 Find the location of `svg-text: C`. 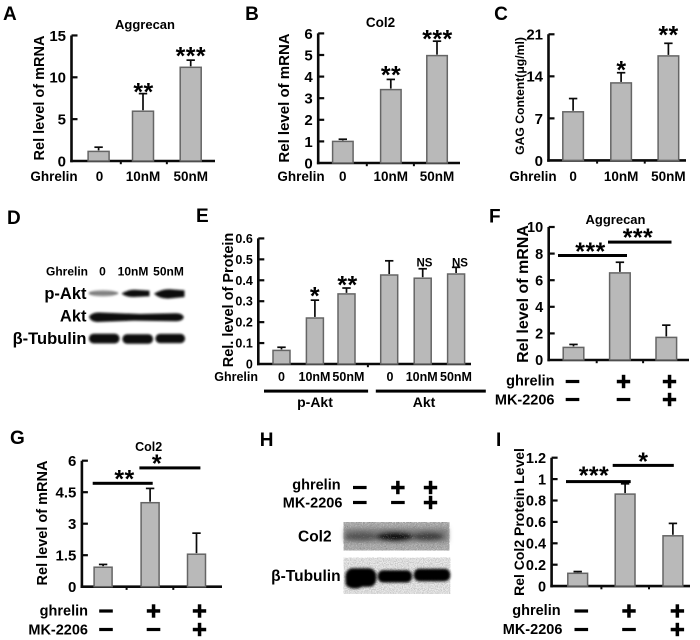

svg-text: C is located at coordinates (501, 14).